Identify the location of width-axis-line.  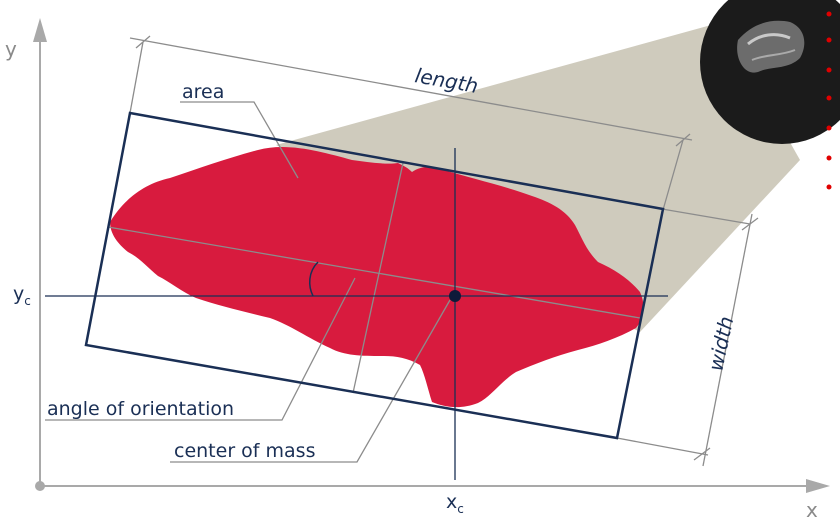
(378, 278).